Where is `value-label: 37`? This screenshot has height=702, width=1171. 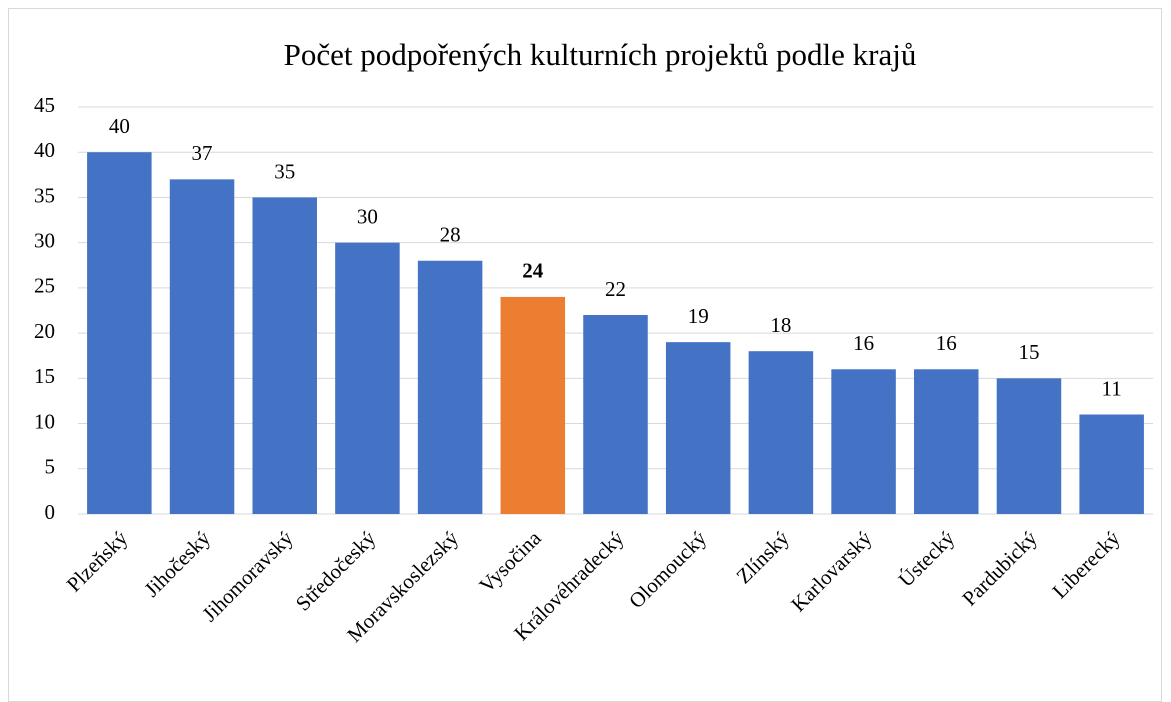 value-label: 37 is located at coordinates (202, 153).